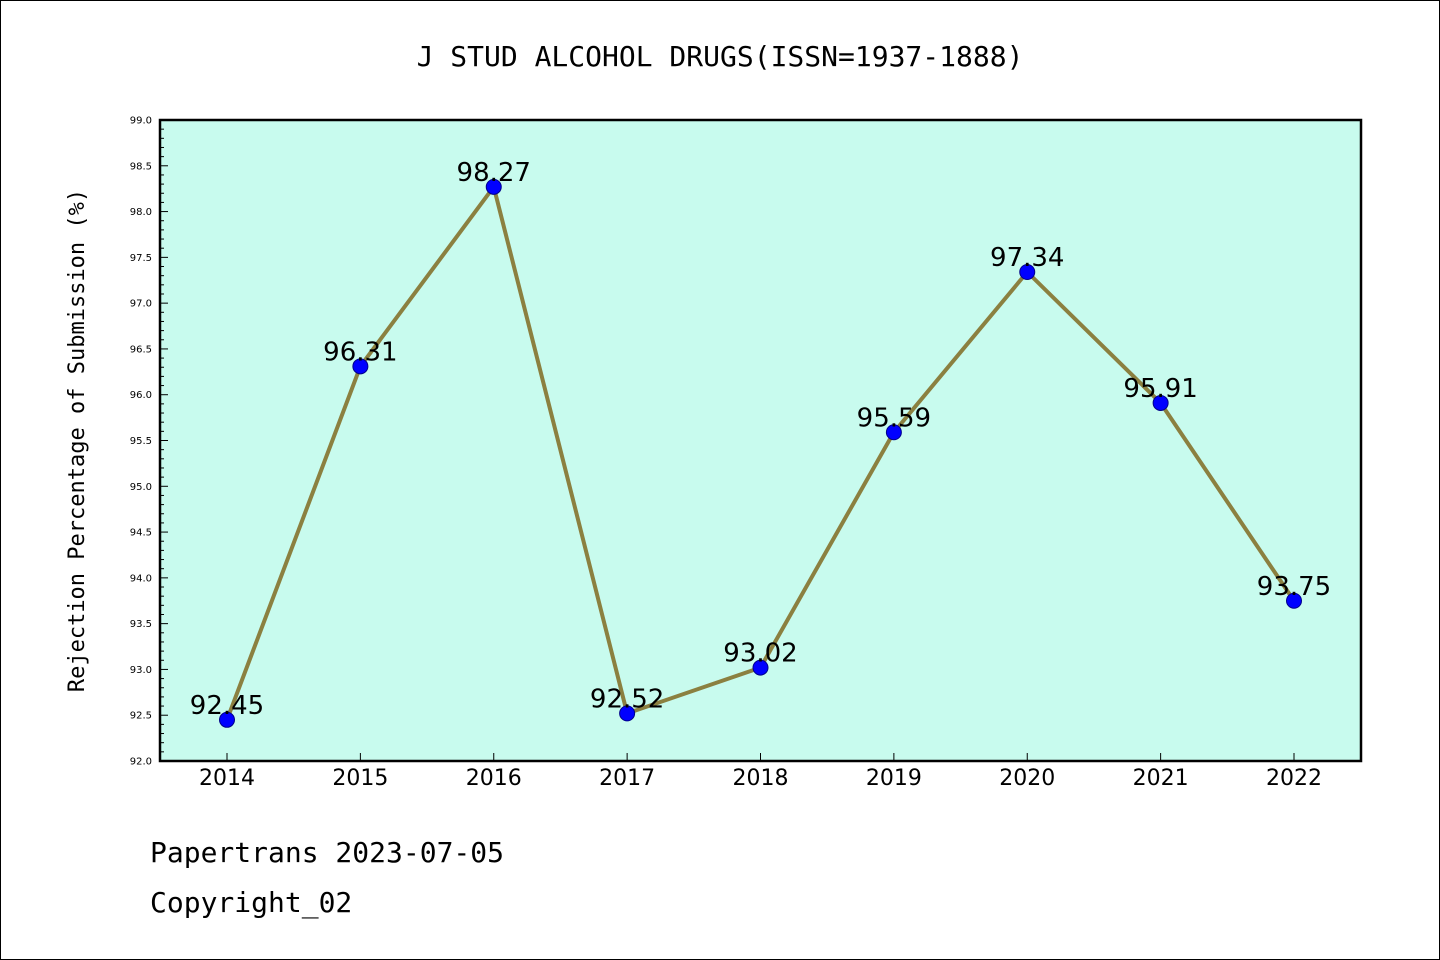 This screenshot has width=1440, height=960. What do you see at coordinates (141, 304) in the screenshot?
I see `y-tick-label: 97.0` at bounding box center [141, 304].